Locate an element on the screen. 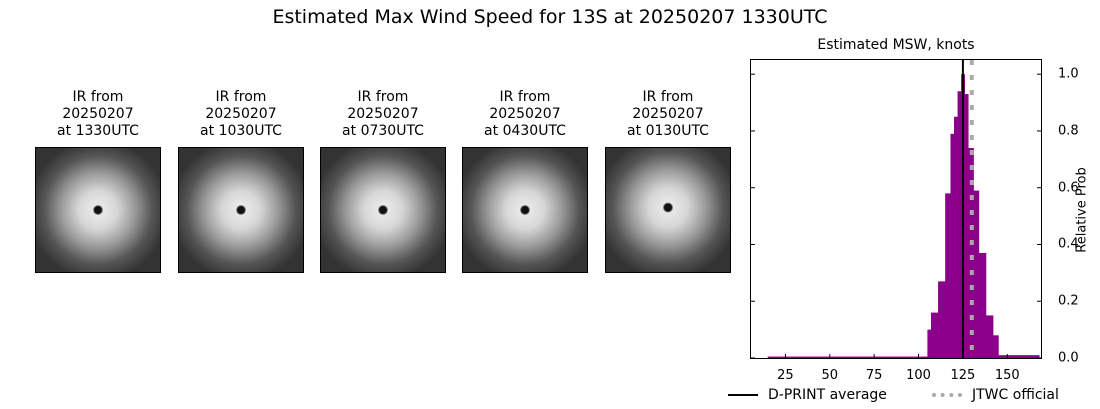 This screenshot has height=409, width=1100. ir-panel: IR from 20250207 at 1030UTC is located at coordinates (241, 181).